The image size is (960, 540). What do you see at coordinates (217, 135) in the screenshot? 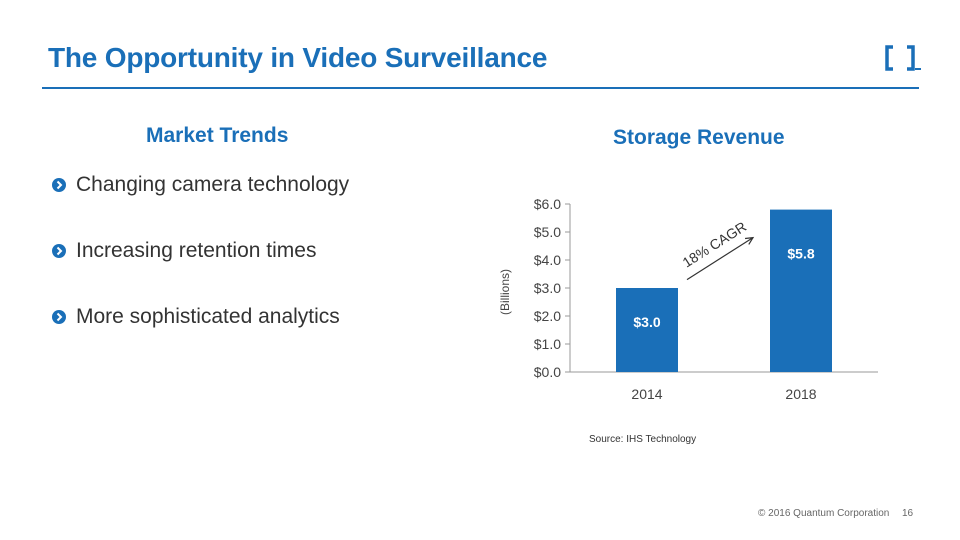
I see `market-trends-heading: Market Trends` at bounding box center [217, 135].